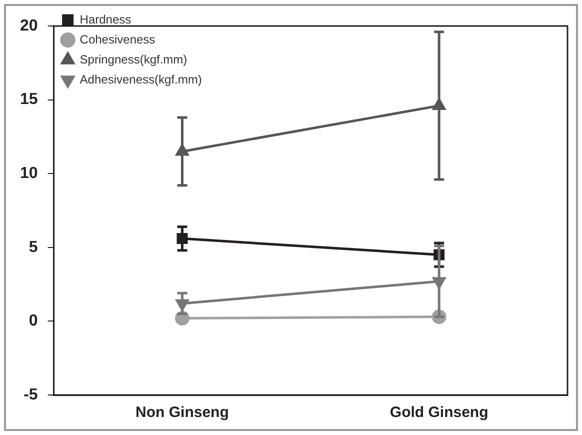  Describe the element at coordinates (29, 173) in the screenshot. I see `y-tick-label: 10` at that location.